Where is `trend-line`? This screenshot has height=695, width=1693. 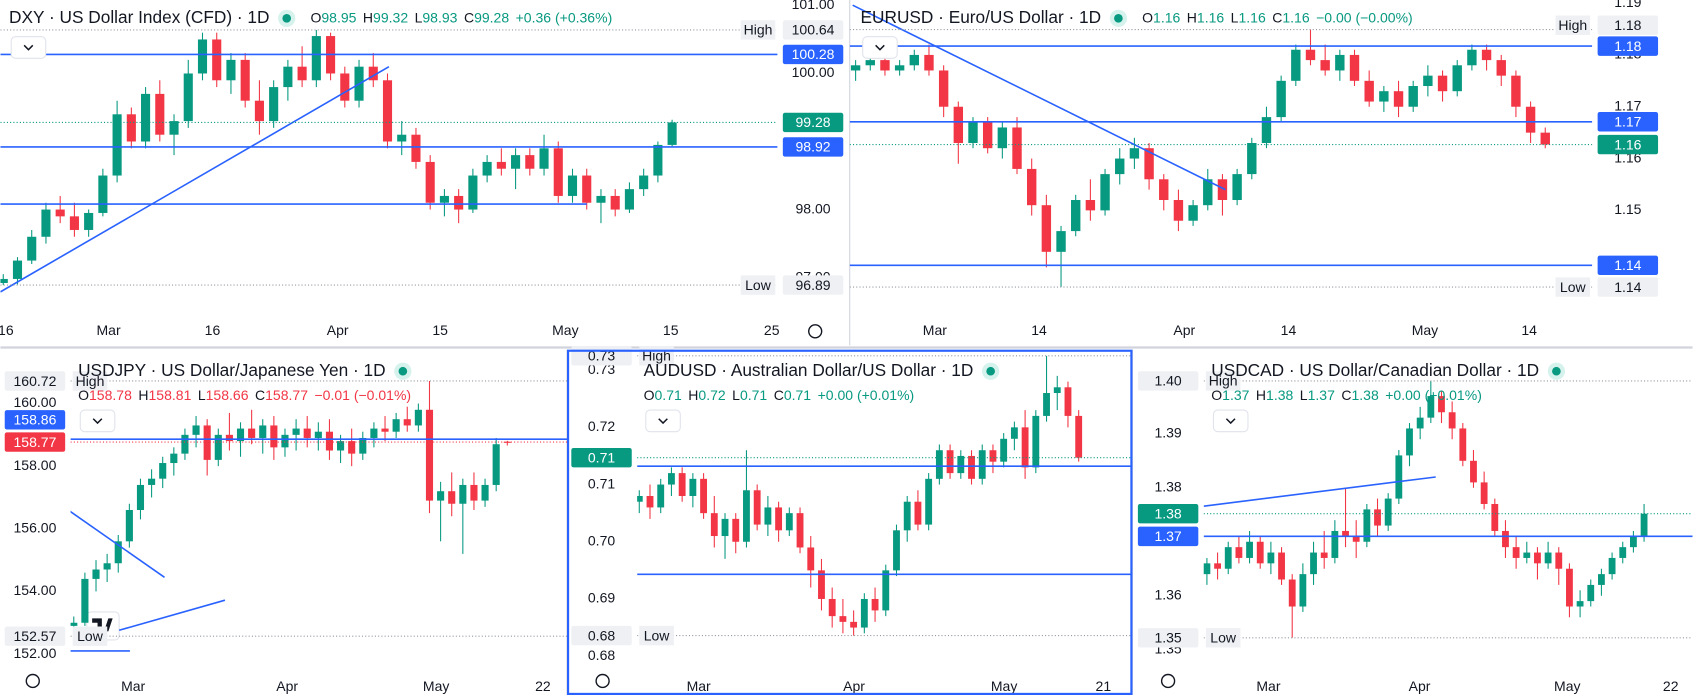
trend-line is located at coordinates (117, 544).